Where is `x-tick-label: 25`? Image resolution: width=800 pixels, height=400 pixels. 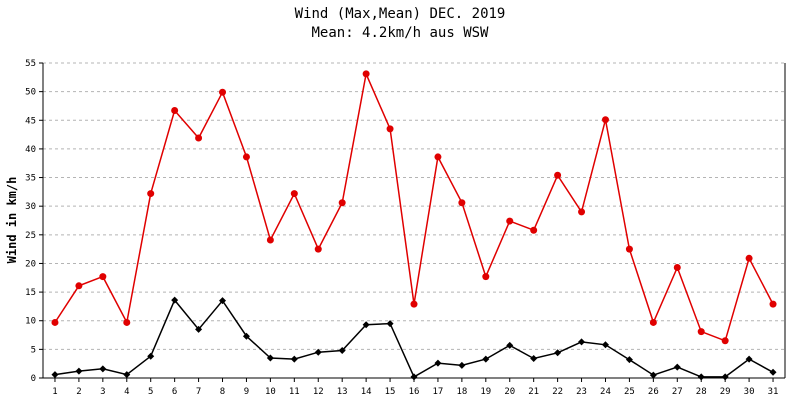
x-tick-label: 25 is located at coordinates (629, 392).